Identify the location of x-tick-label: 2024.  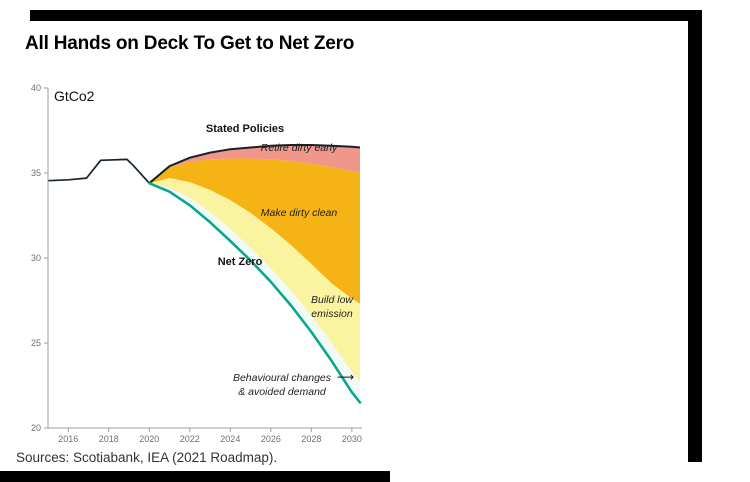
(230, 439).